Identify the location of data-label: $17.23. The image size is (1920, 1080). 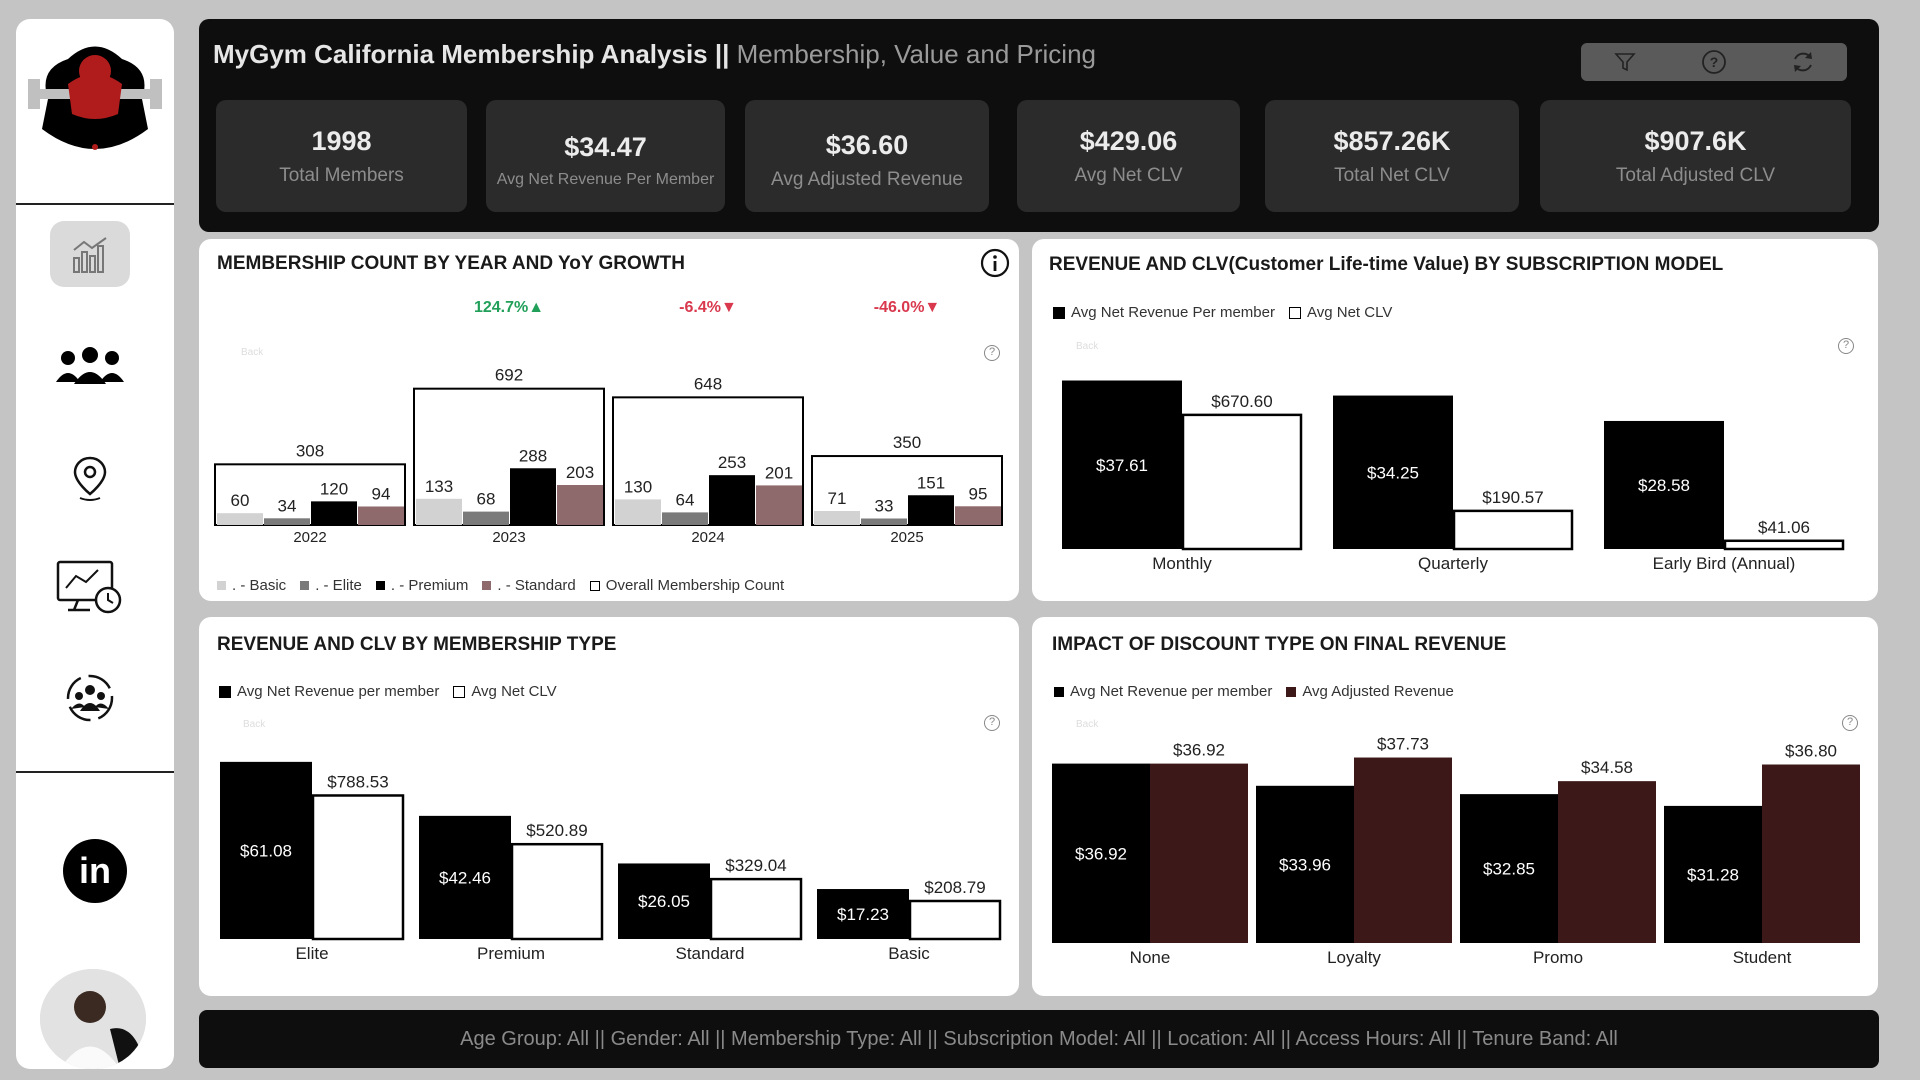
(863, 914).